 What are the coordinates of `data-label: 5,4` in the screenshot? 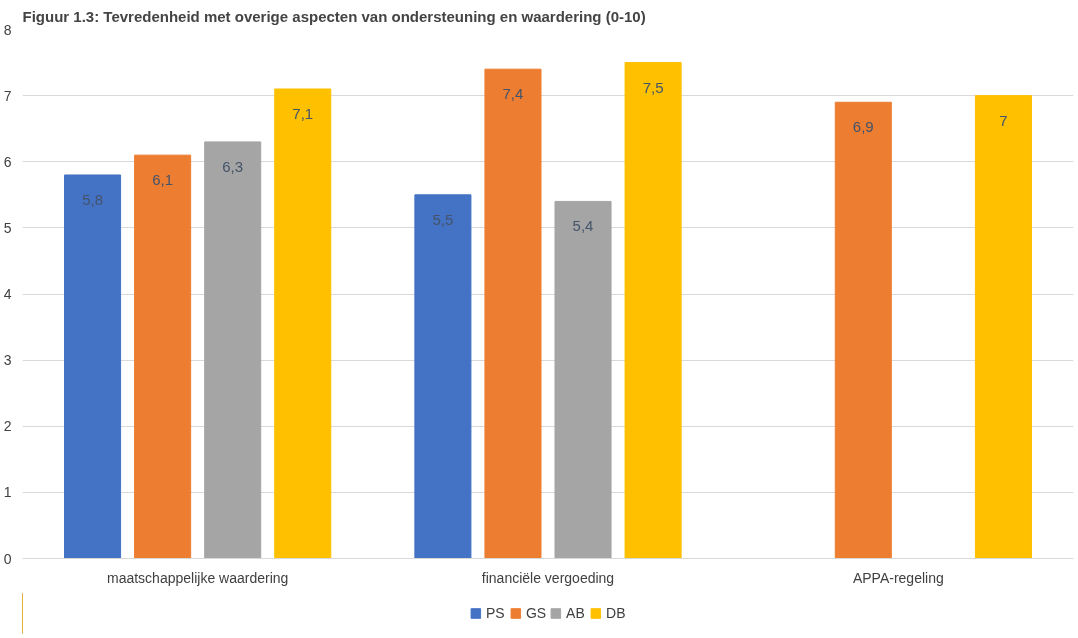 It's located at (583, 226).